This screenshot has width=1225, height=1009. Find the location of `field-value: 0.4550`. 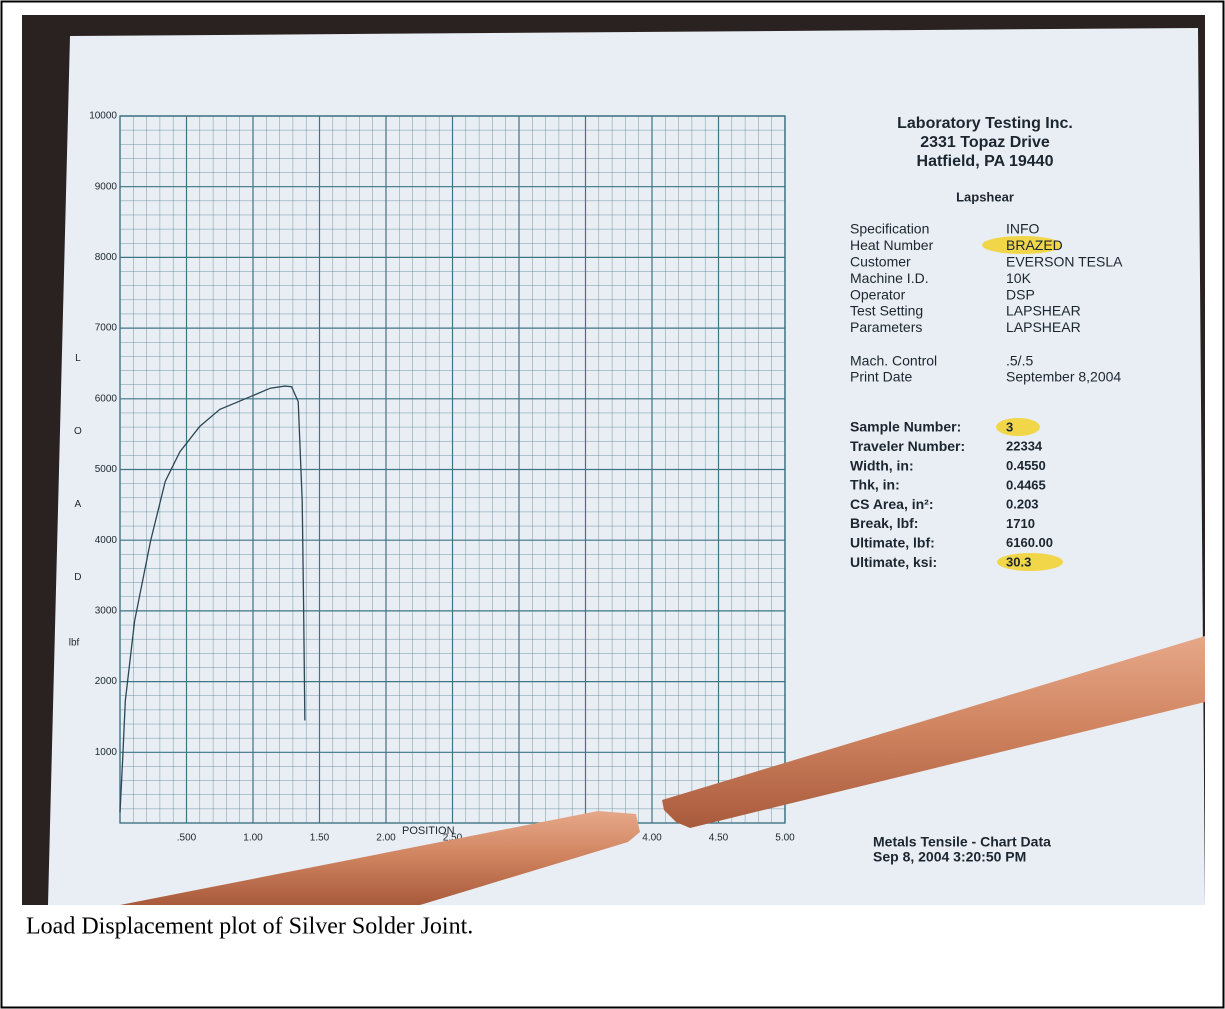

field-value: 0.4550 is located at coordinates (1026, 465).